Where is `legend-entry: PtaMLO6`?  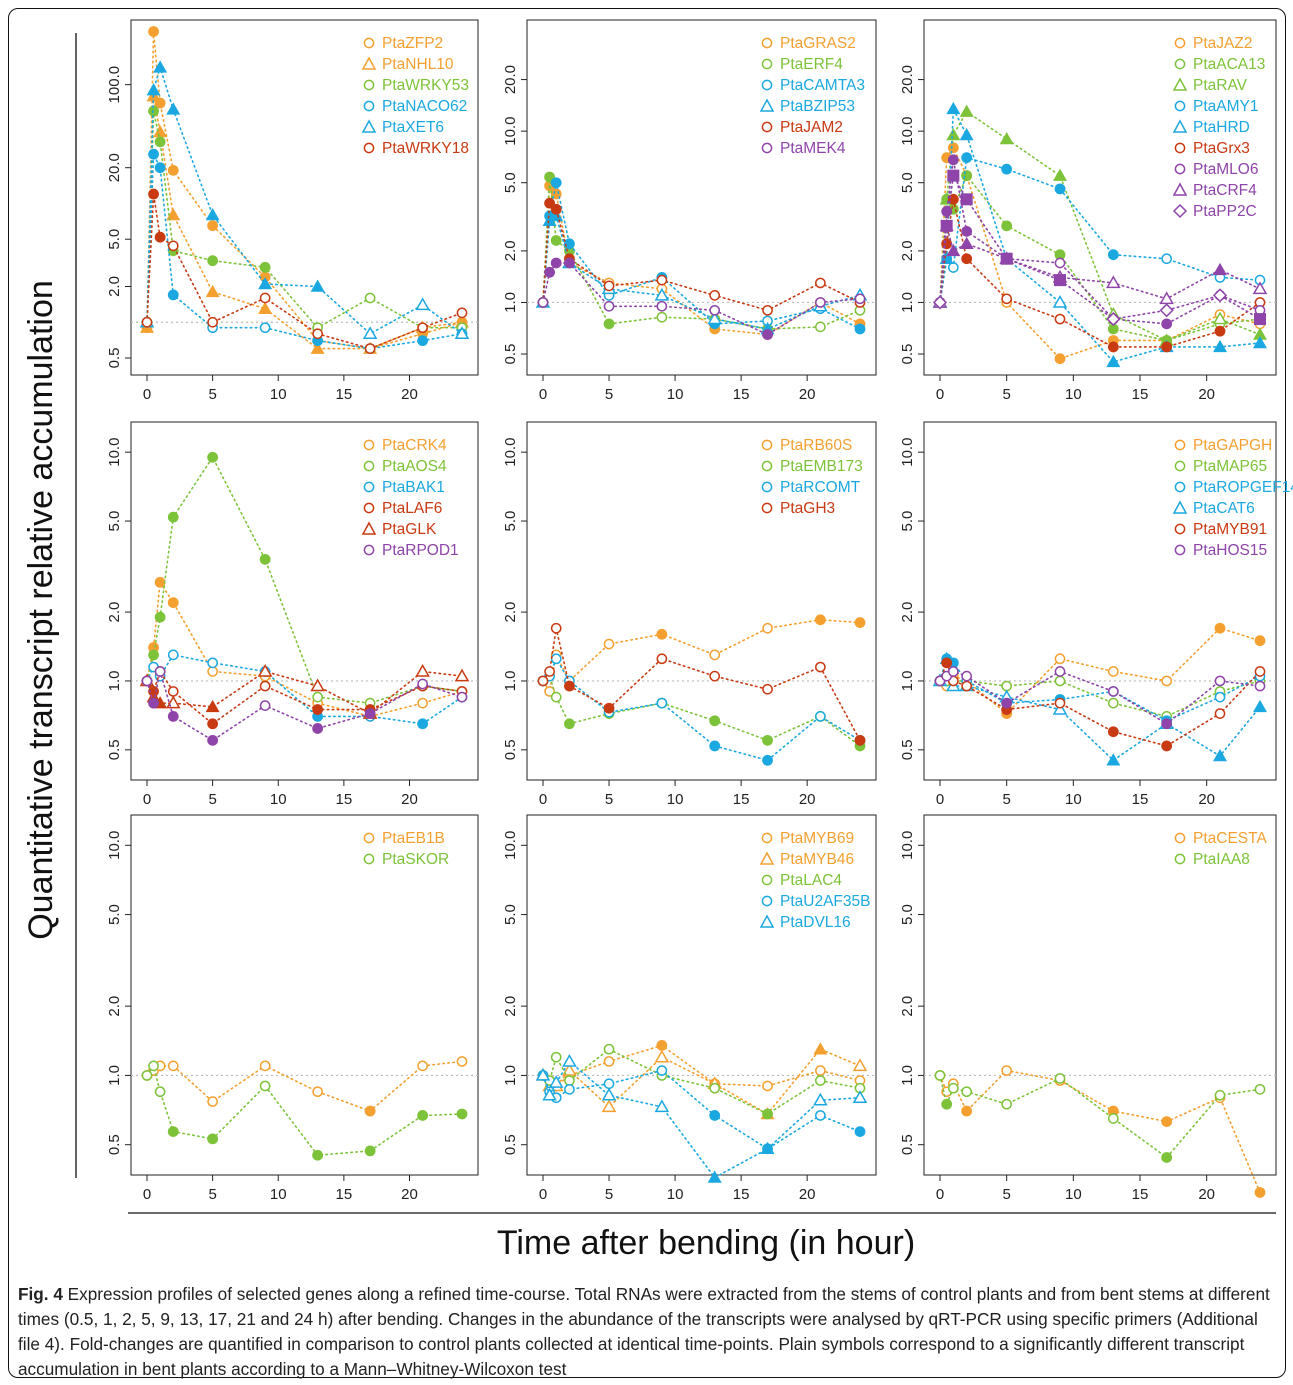 legend-entry: PtaMLO6 is located at coordinates (1216, 169).